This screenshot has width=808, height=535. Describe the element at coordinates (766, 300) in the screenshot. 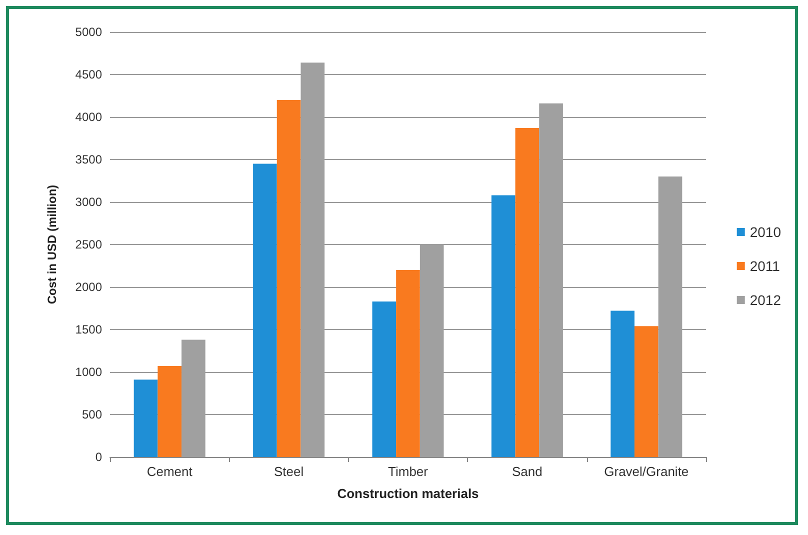

I see `legend-label: 2012` at that location.